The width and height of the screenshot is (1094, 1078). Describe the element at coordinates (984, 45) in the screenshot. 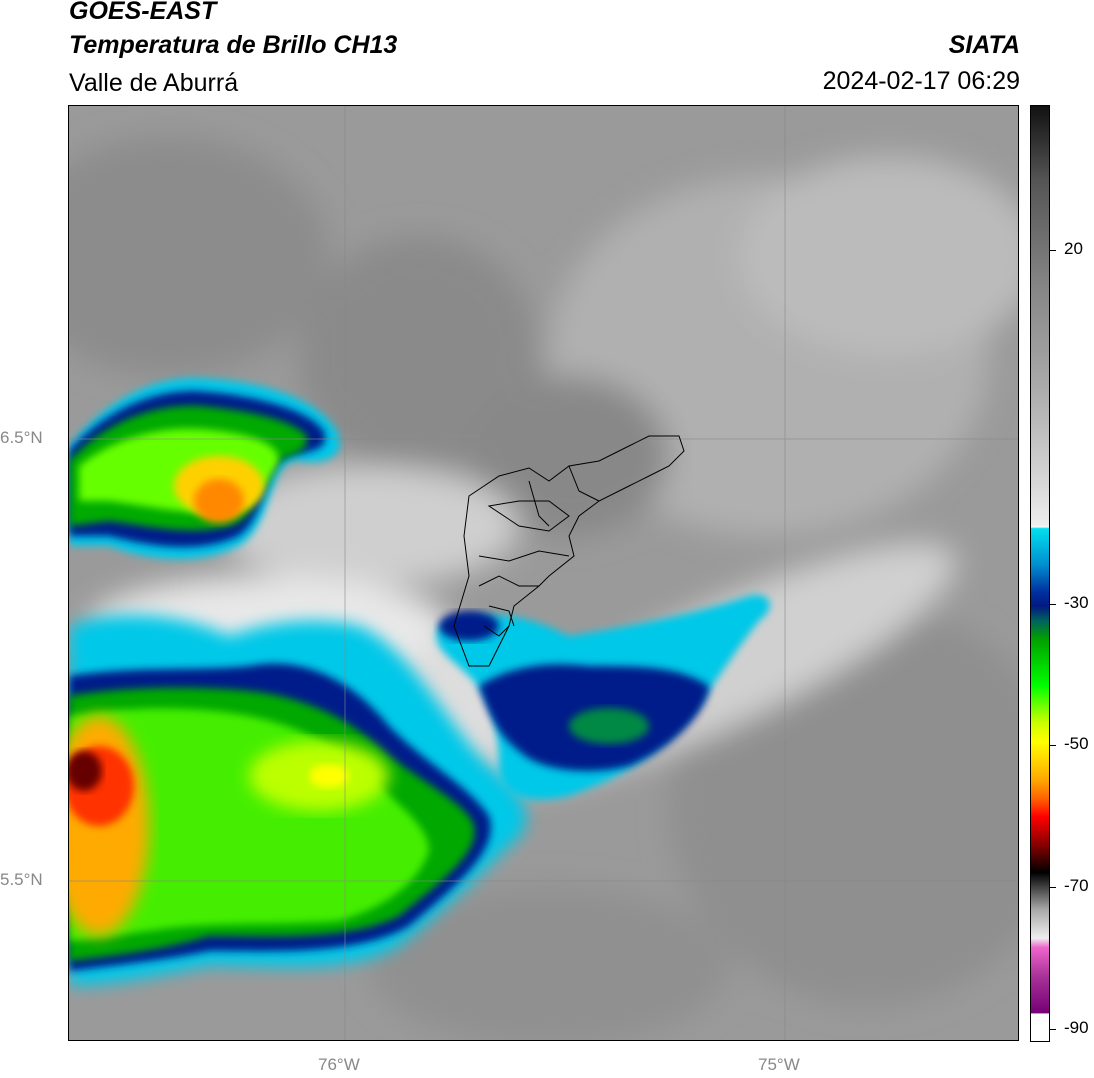

I see `agency-label: SIATA` at that location.